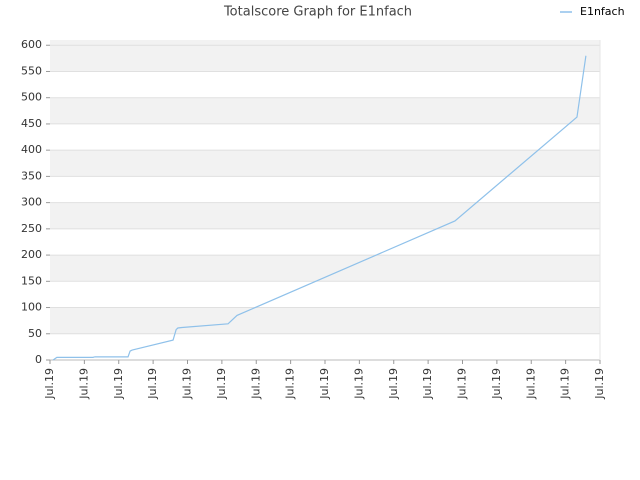 This screenshot has height=480, width=640. Describe the element at coordinates (31, 254) in the screenshot. I see `y-tick-label: 200` at that location.